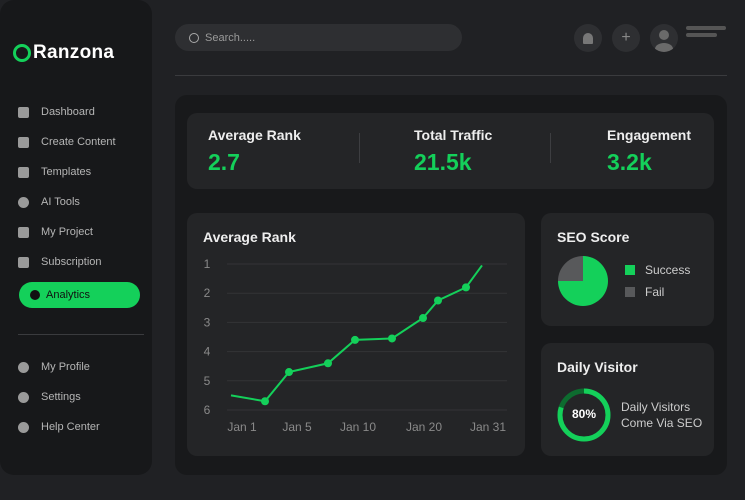  Describe the element at coordinates (443, 162) in the screenshot. I see `stat-value: 21.5k` at that location.